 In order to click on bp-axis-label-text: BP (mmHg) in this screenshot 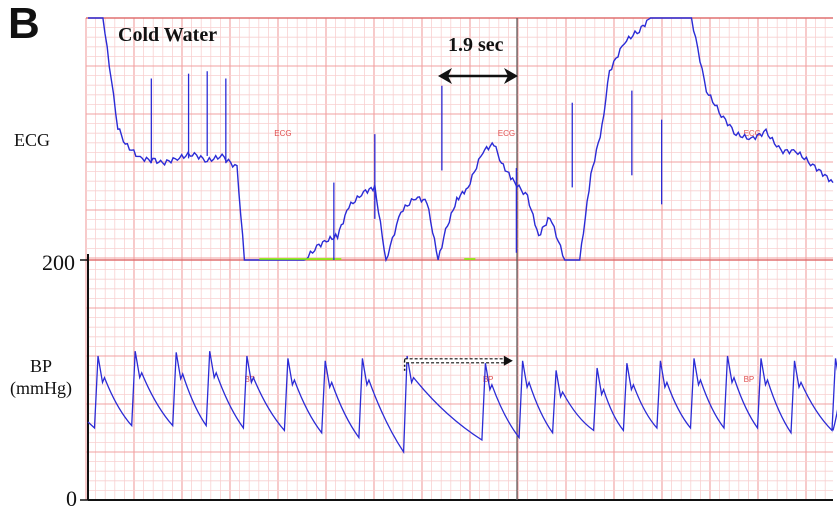, I will do `click(41, 377)`.